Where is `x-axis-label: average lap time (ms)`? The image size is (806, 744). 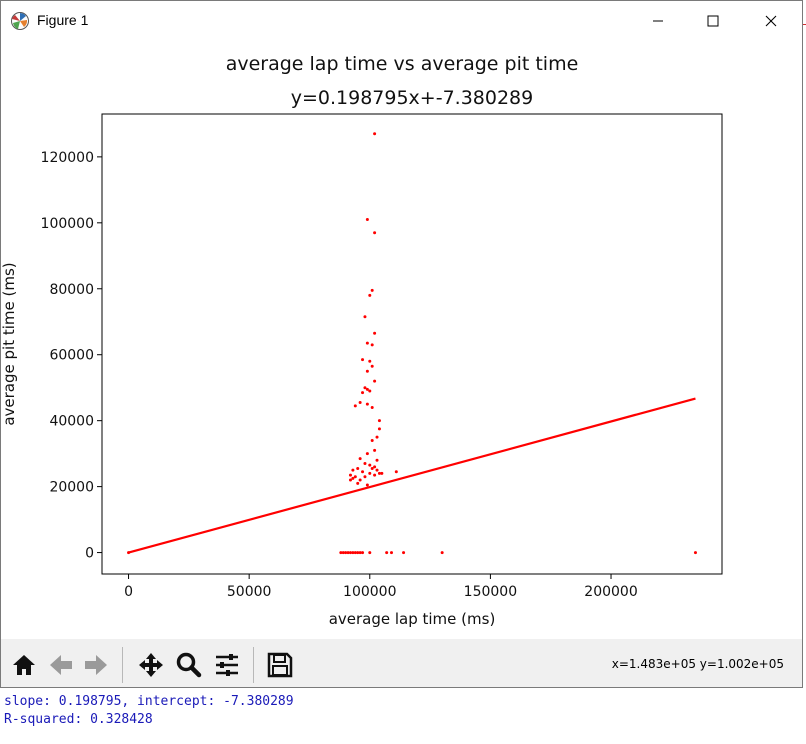
x-axis-label: average lap time (ms) is located at coordinates (412, 619).